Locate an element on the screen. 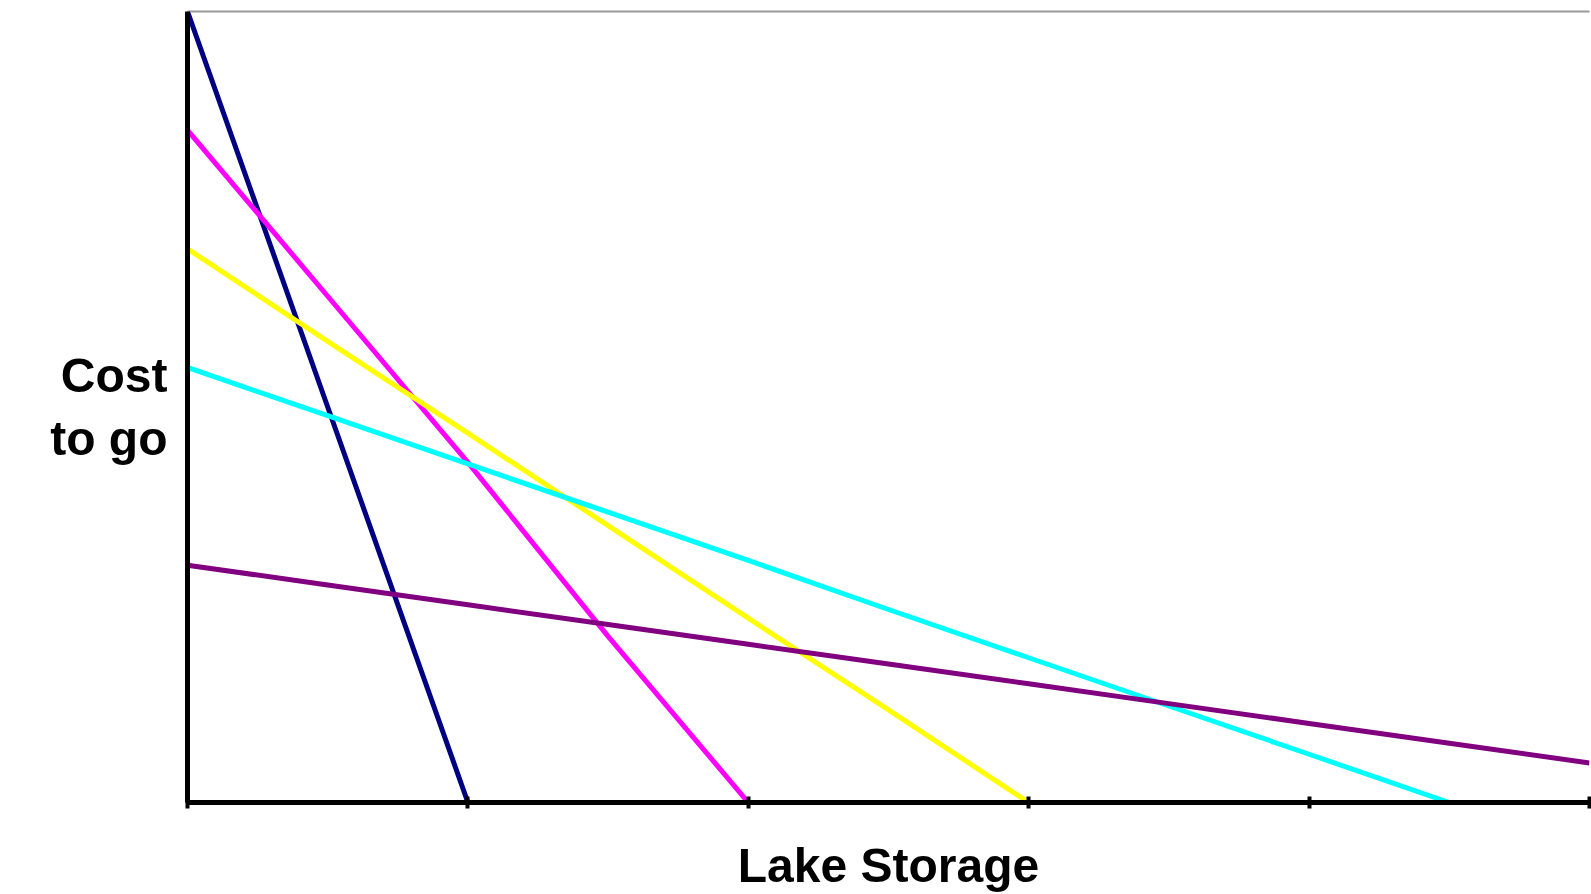 The width and height of the screenshot is (1591, 894). y-axis-title: Cost to go is located at coordinates (109, 407).